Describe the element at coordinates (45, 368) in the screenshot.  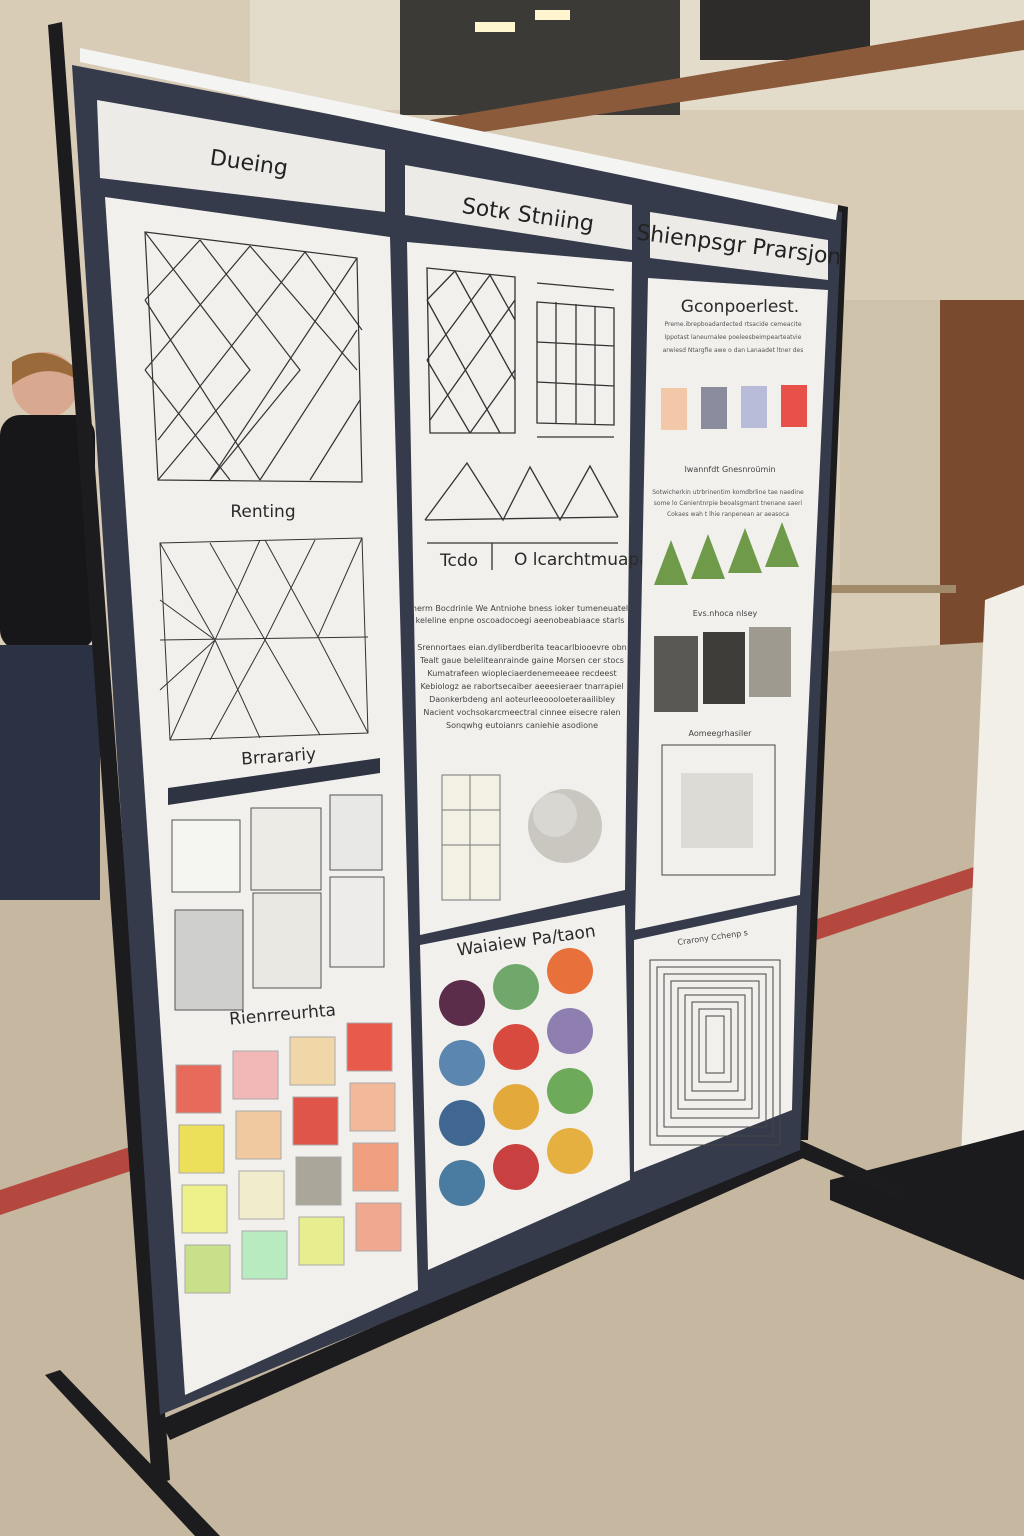
I see `person-hair` at that location.